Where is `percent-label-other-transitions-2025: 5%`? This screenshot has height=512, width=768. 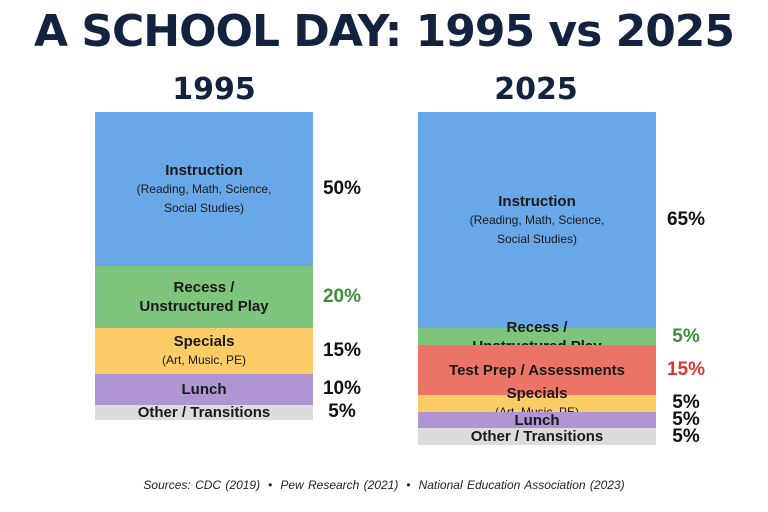 percent-label-other-transitions-2025: 5% is located at coordinates (686, 436).